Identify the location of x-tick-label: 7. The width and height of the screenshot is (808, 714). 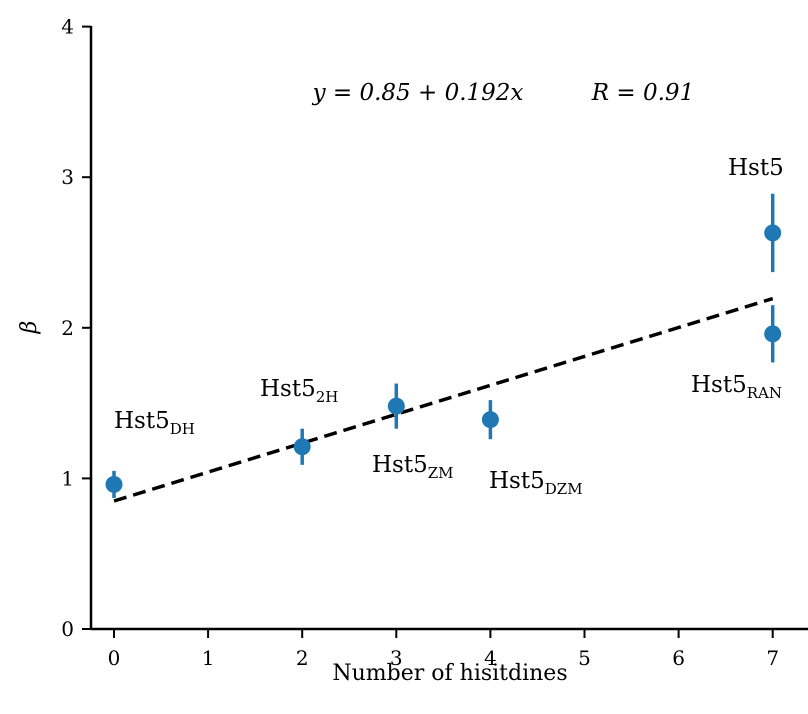
(772, 658).